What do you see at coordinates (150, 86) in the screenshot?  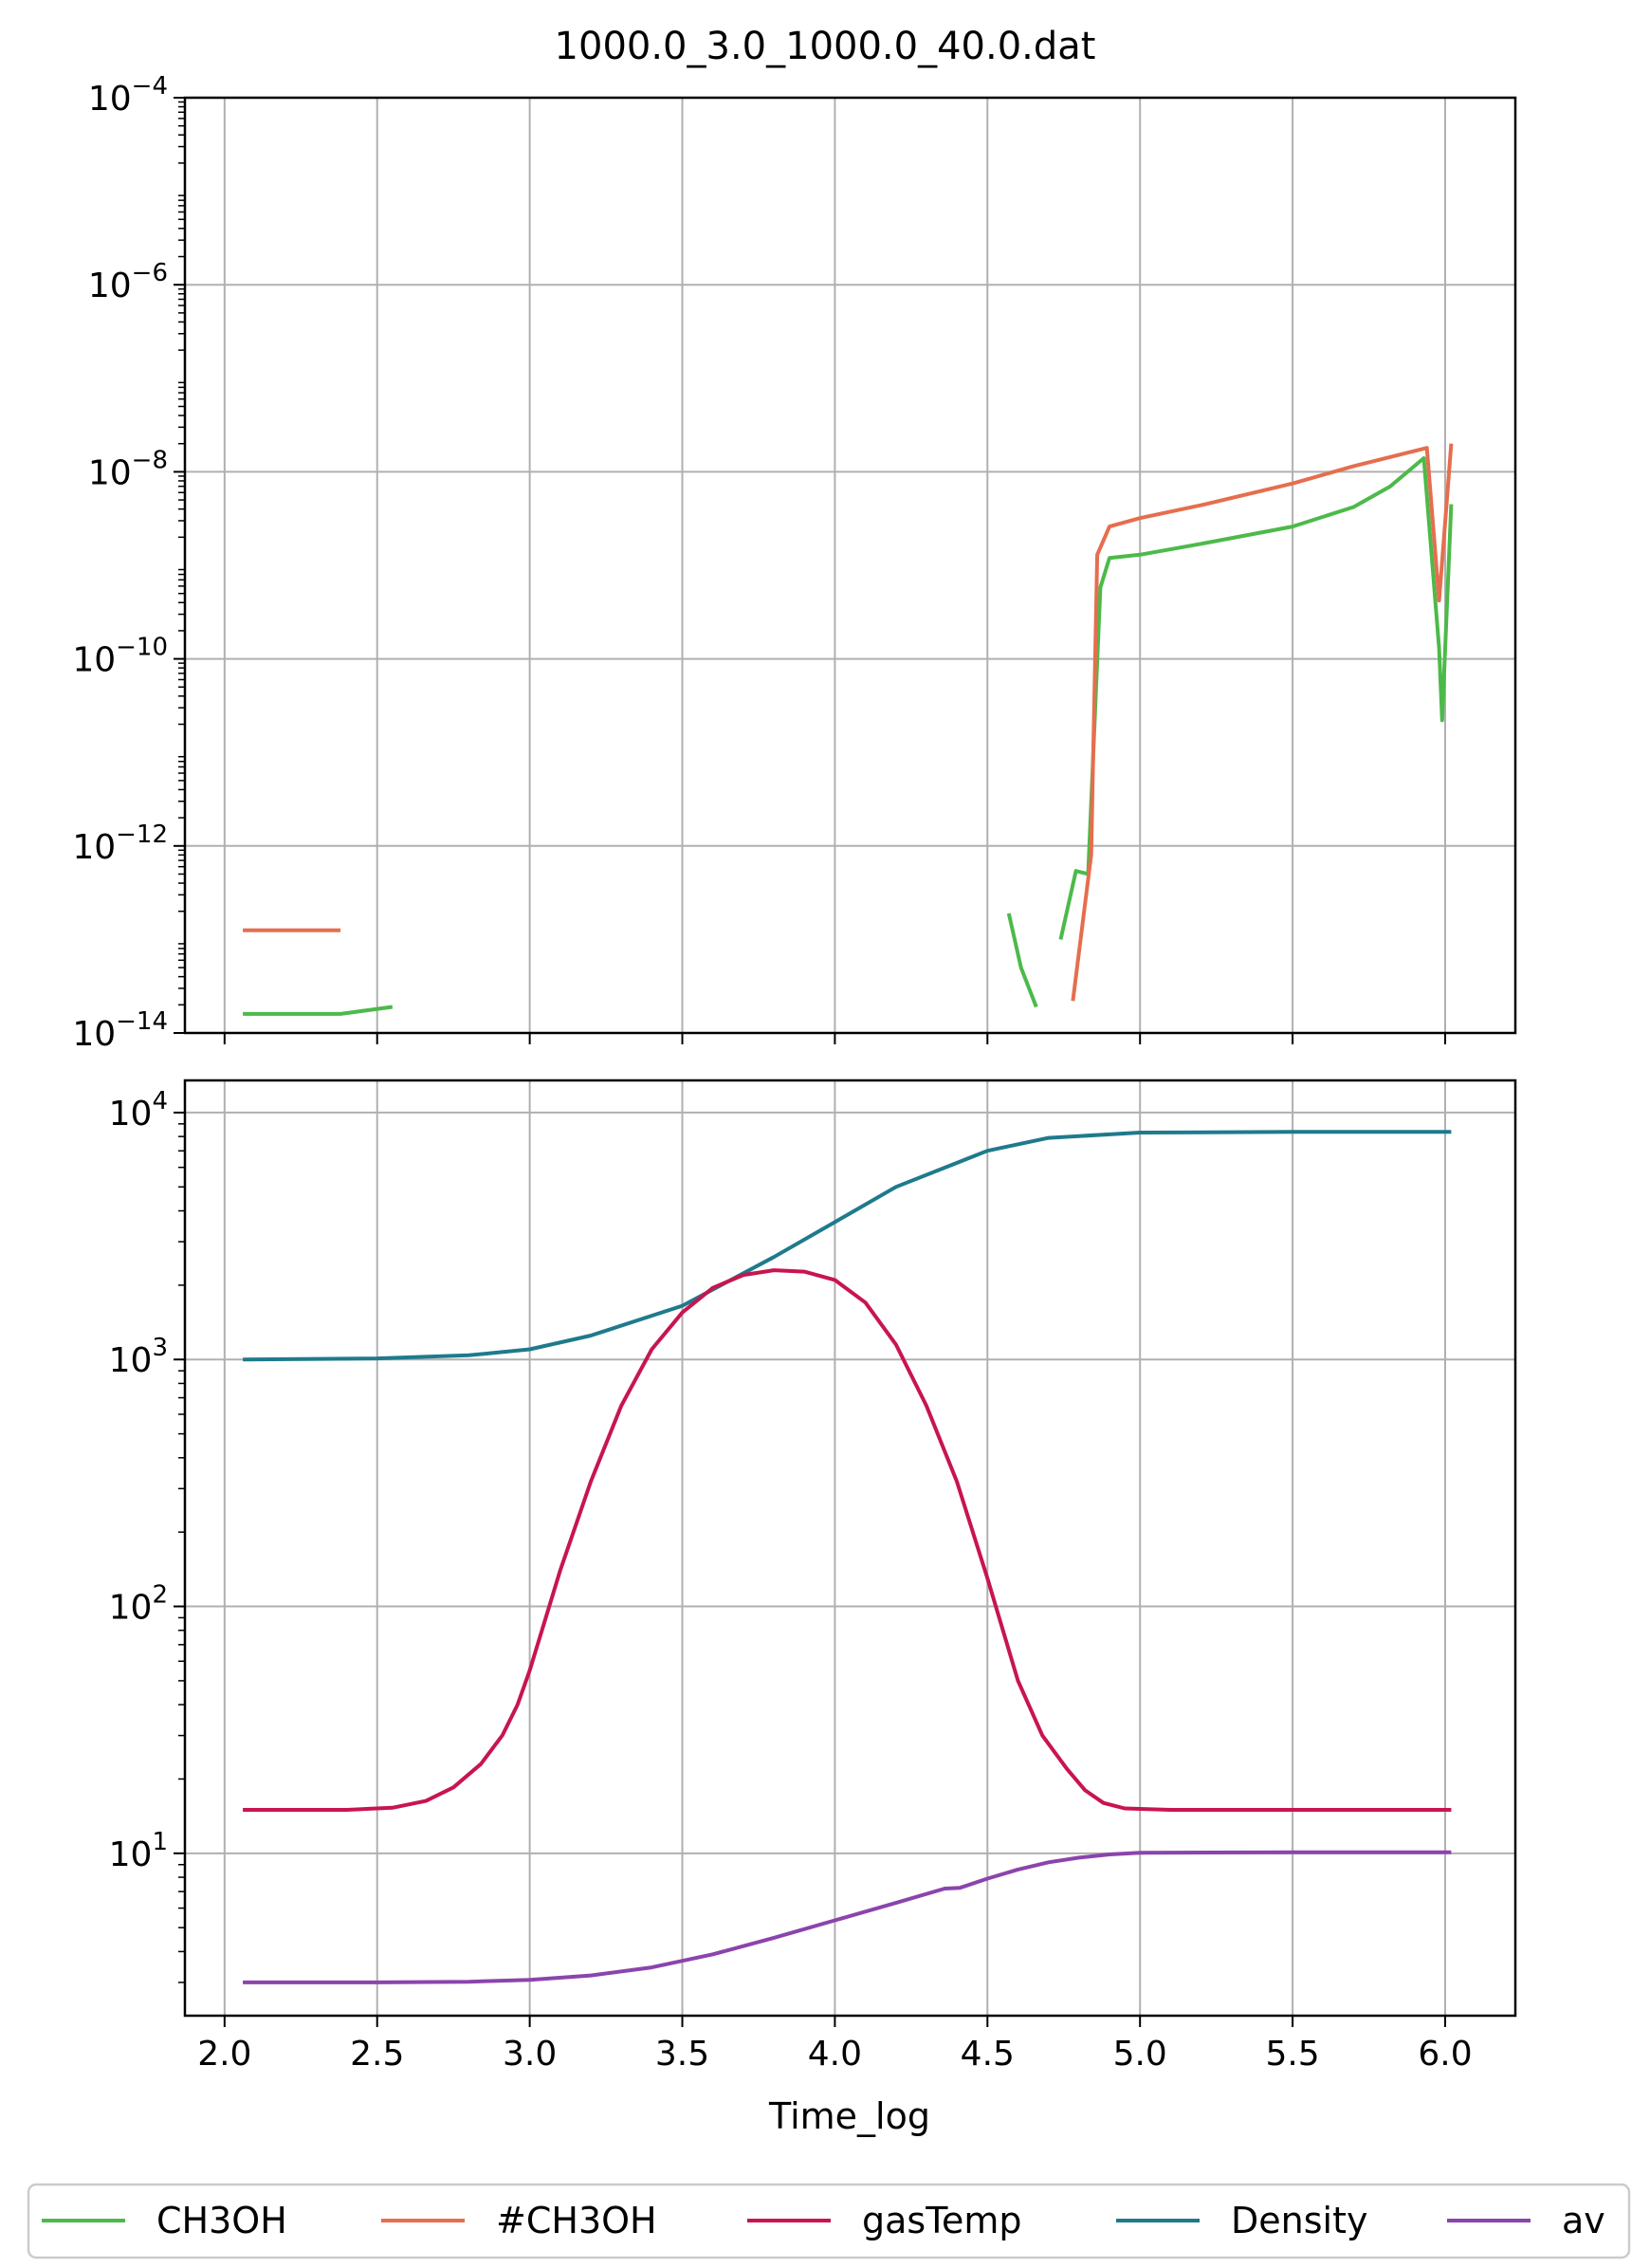 I see `tick-exponent: −4` at bounding box center [150, 86].